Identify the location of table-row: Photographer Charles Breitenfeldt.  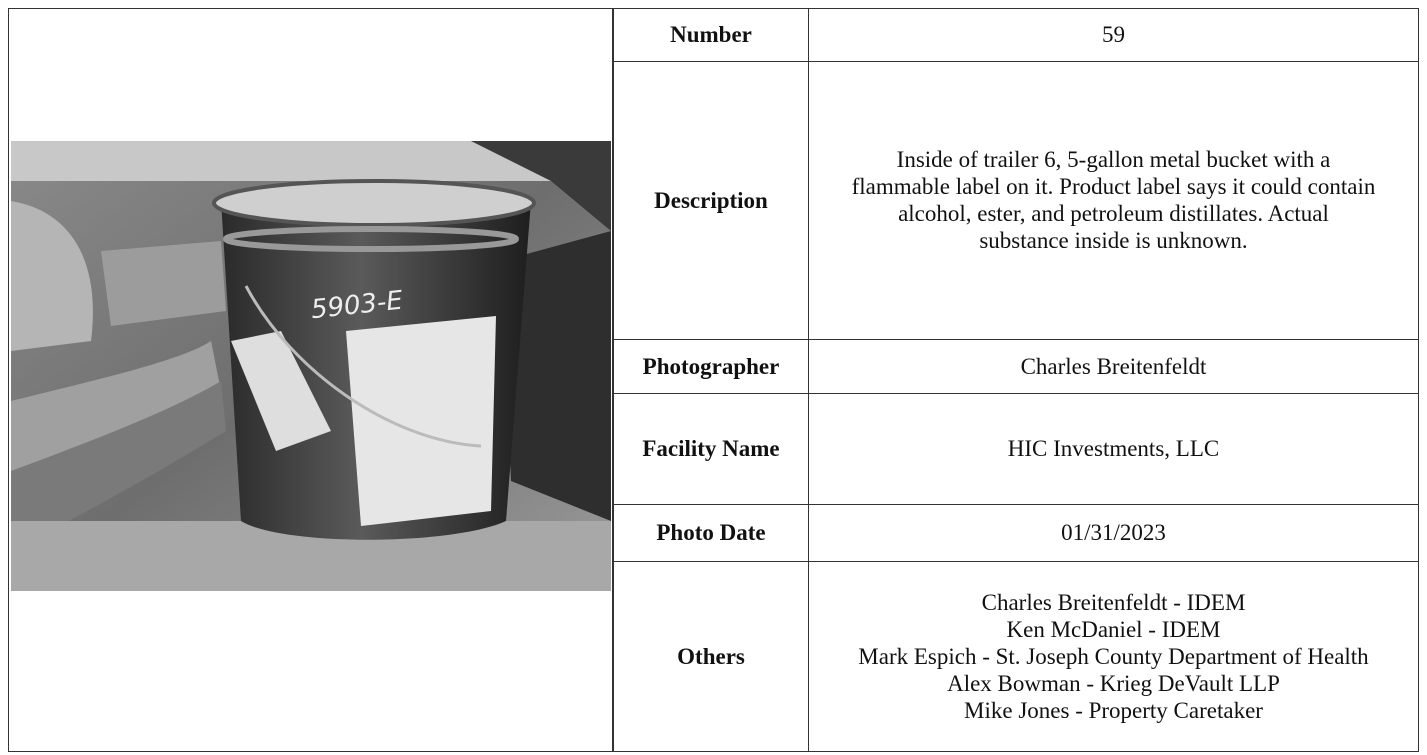
(1015, 366).